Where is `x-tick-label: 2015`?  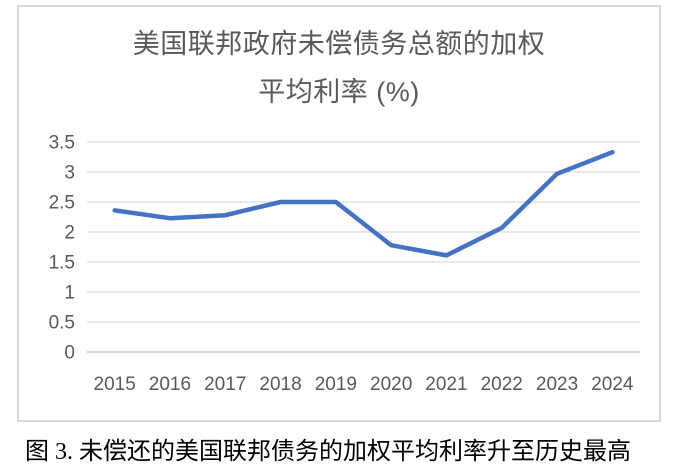
x-tick-label: 2015 is located at coordinates (115, 384).